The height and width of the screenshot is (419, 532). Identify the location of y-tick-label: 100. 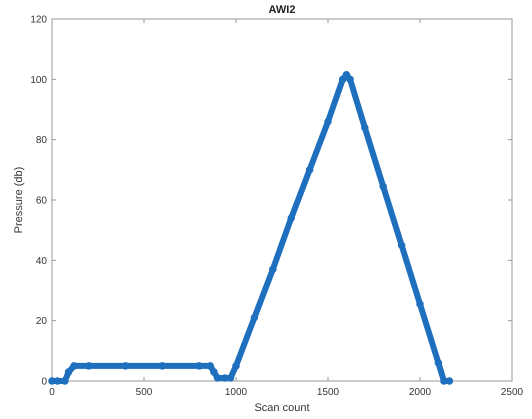
(39, 80).